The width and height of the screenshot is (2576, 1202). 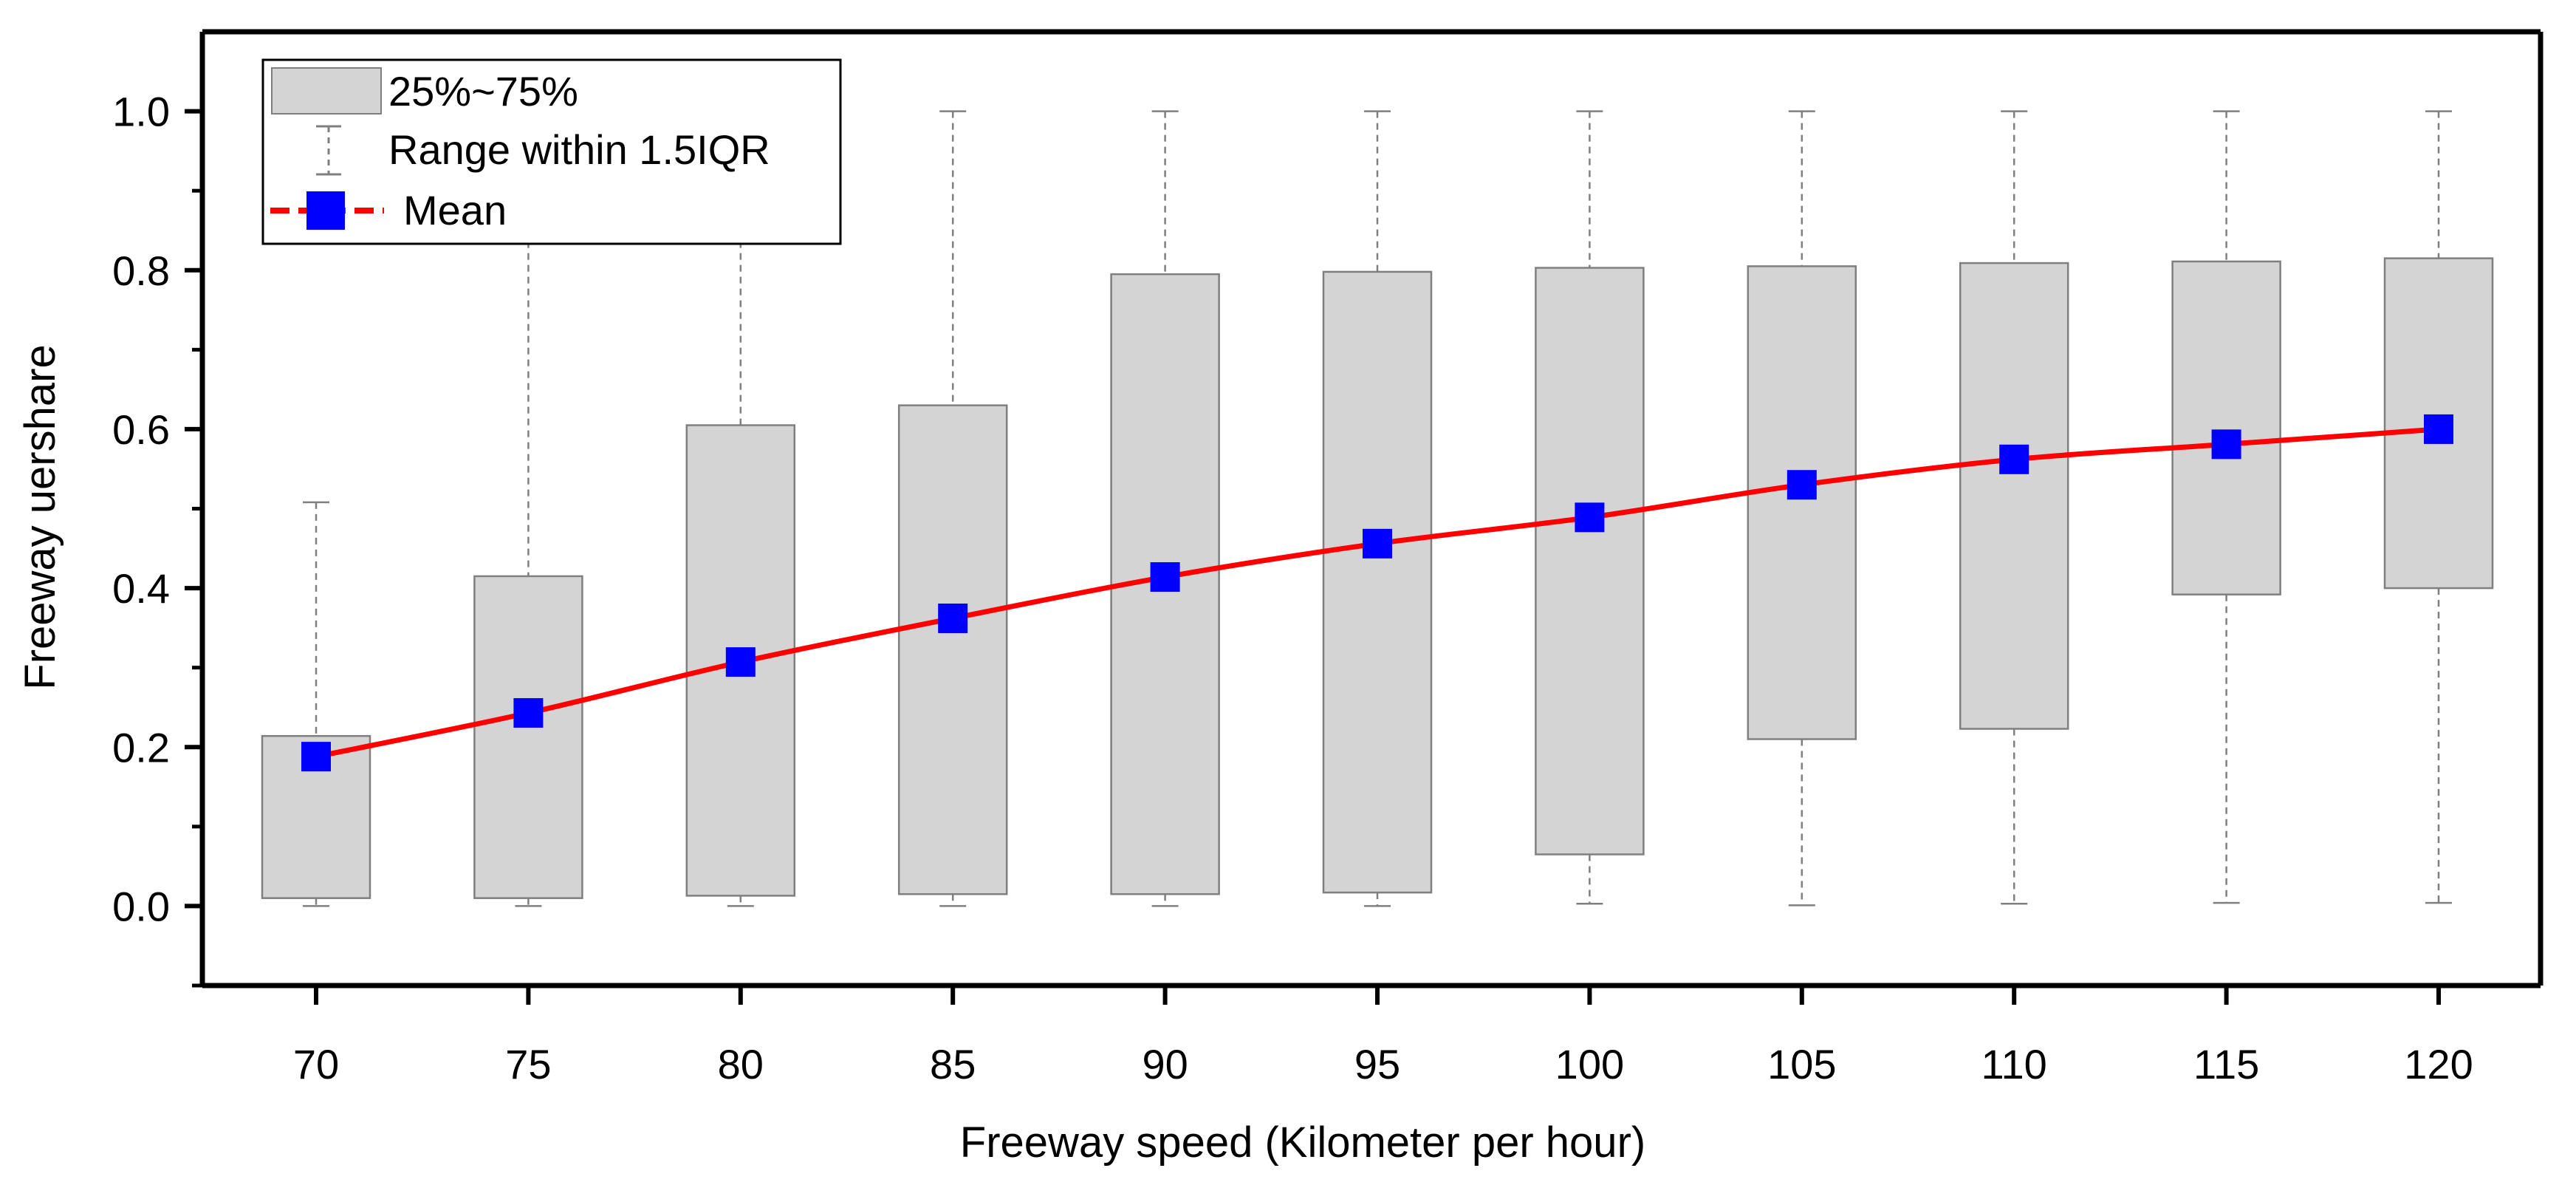 I want to click on x-tick-label: 120, so click(x=2438, y=1064).